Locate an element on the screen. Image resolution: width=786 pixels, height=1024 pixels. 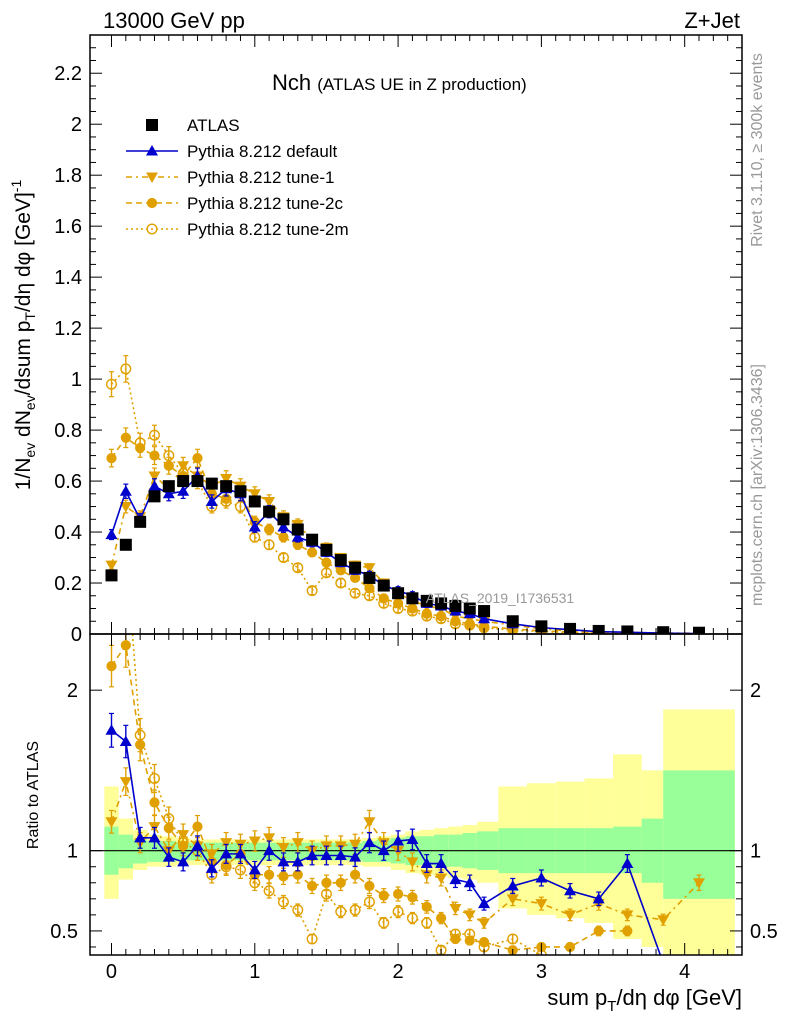
y-tick-label-main: 1.4 is located at coordinates (68, 278).